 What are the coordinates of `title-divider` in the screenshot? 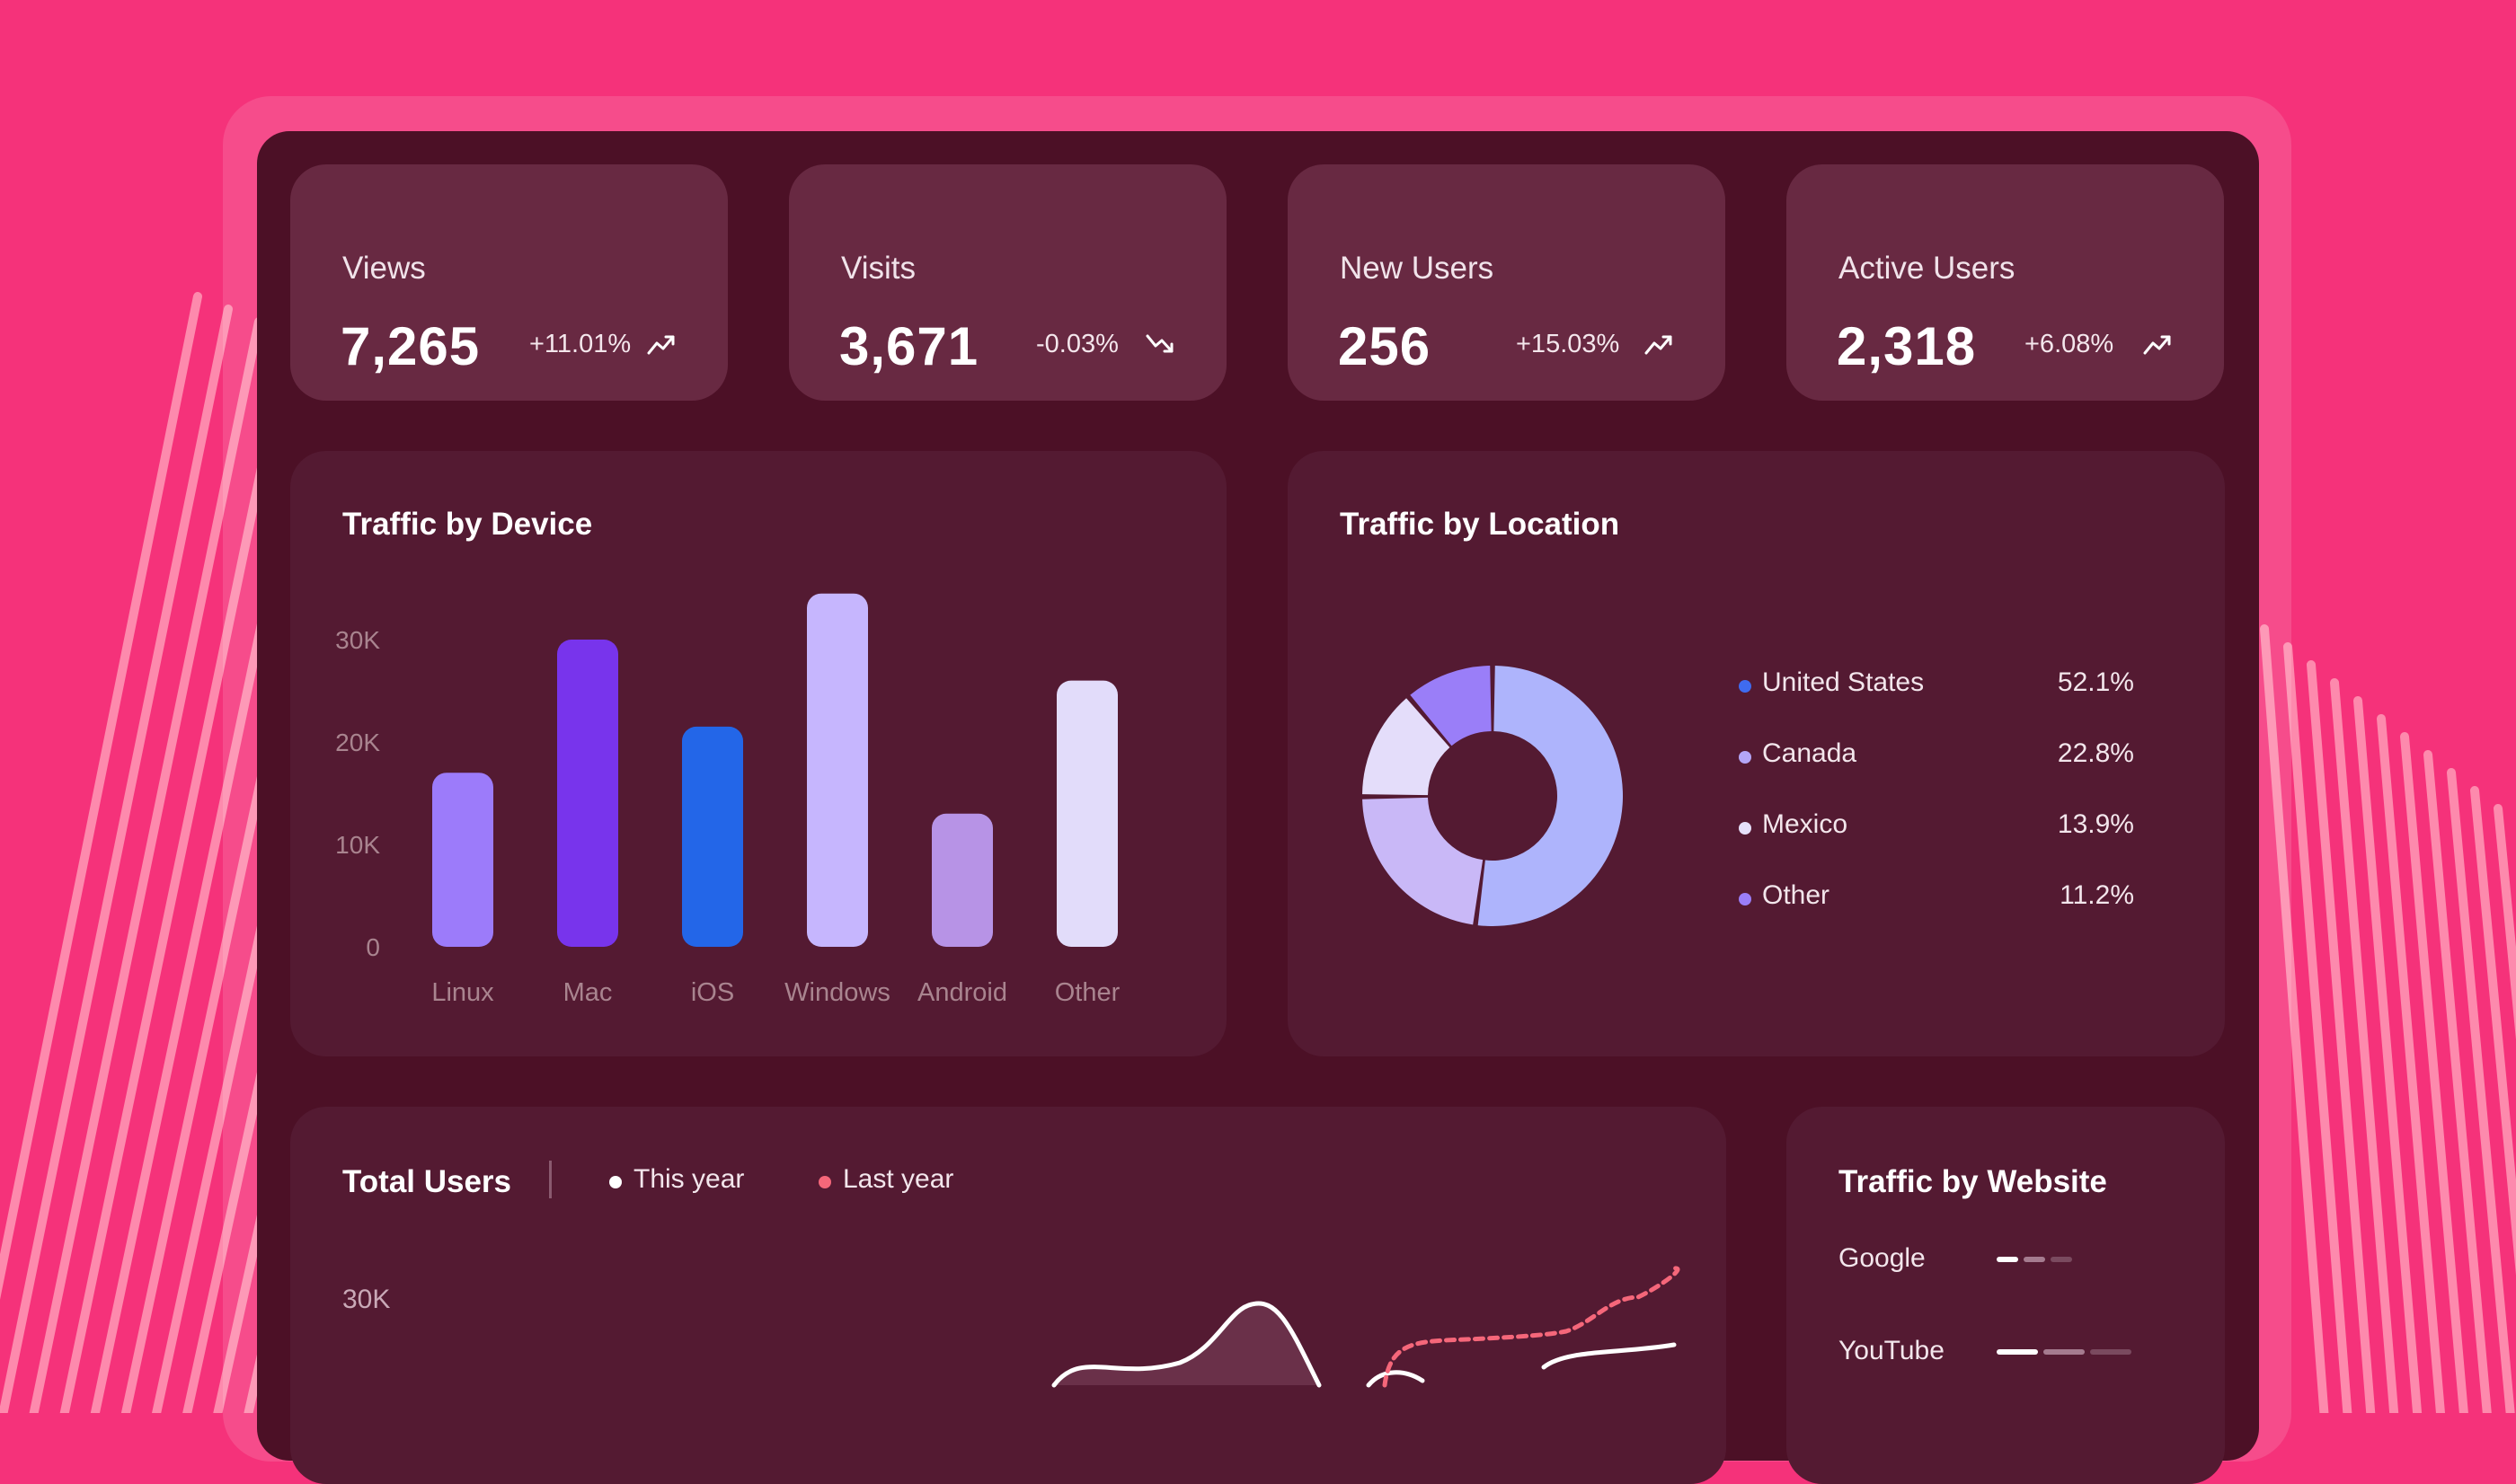 It's located at (550, 1179).